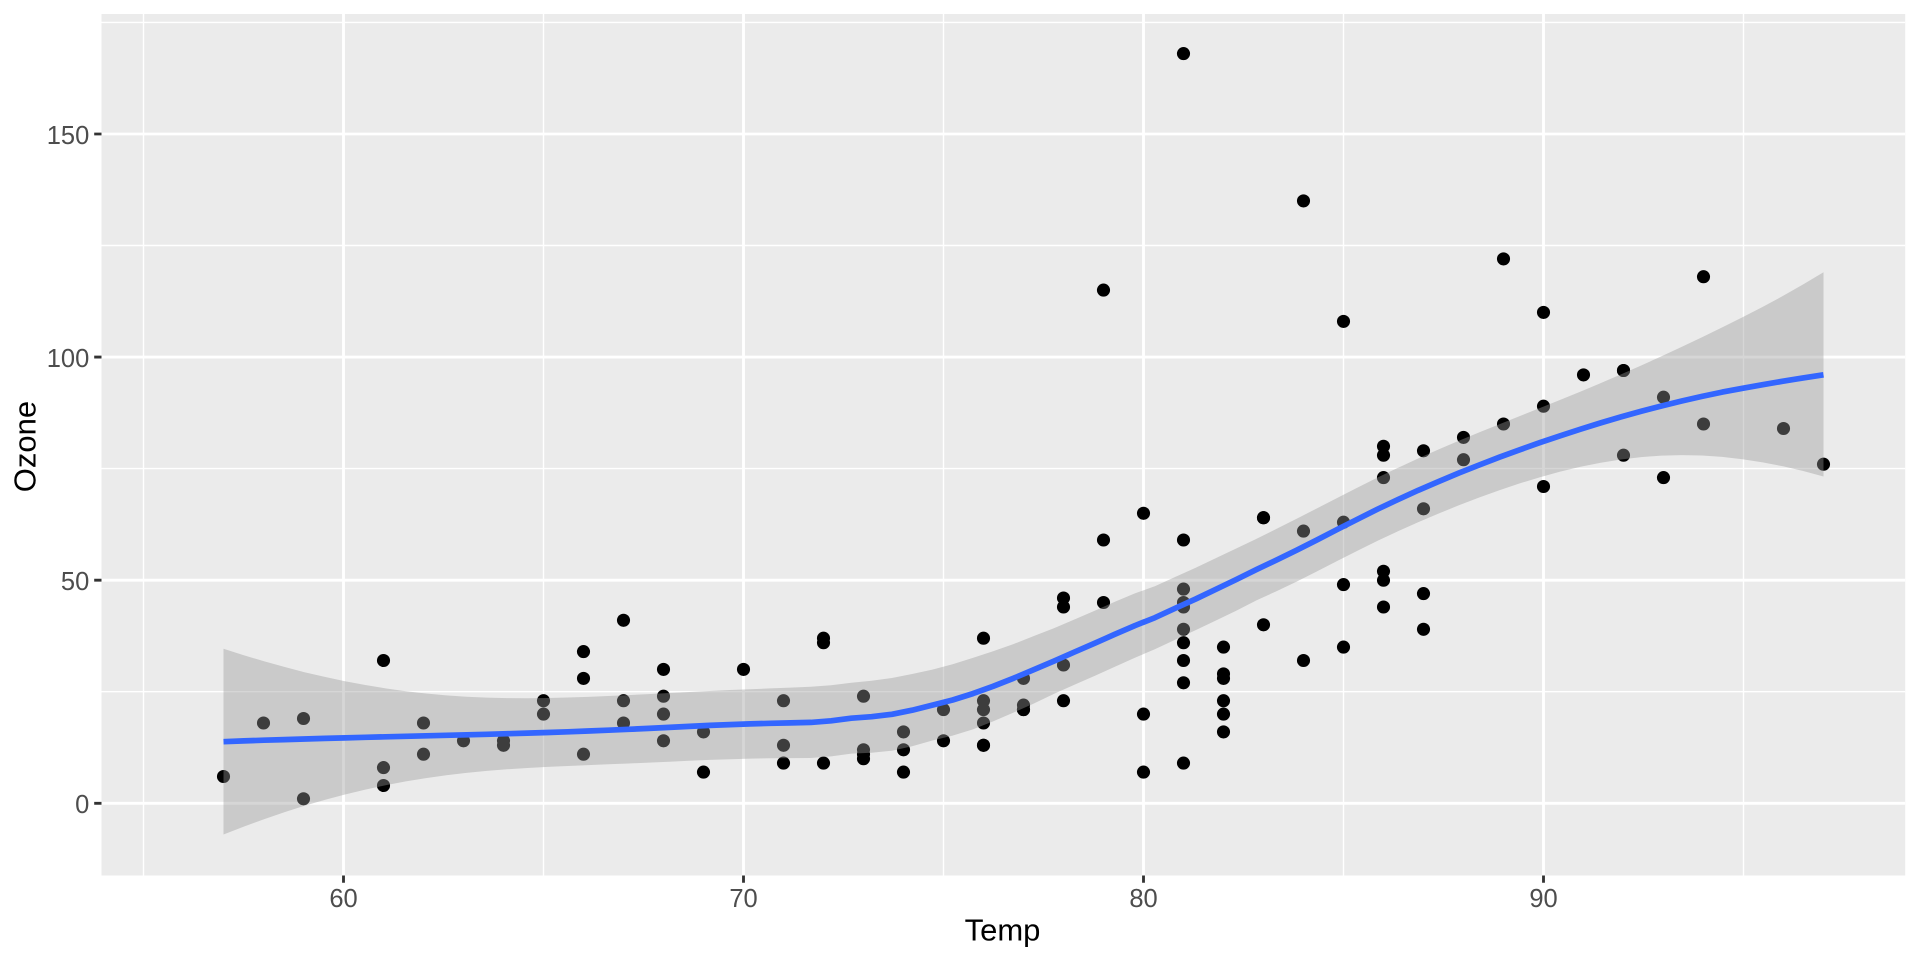 The image size is (1920, 960). I want to click on svg-text: 90, so click(1543, 899).